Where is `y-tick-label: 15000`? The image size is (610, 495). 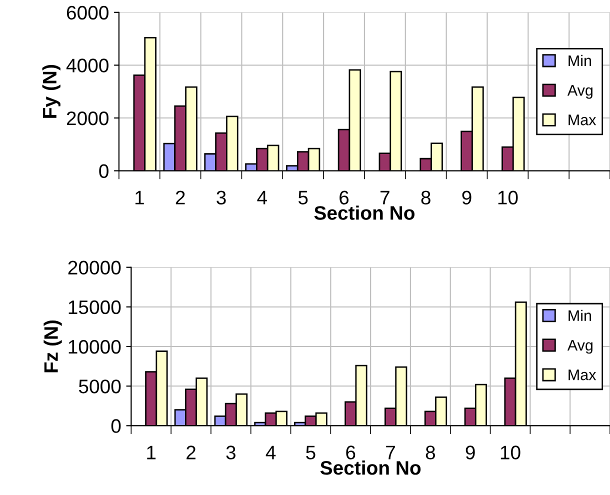
y-tick-label: 15000 is located at coordinates (94, 307).